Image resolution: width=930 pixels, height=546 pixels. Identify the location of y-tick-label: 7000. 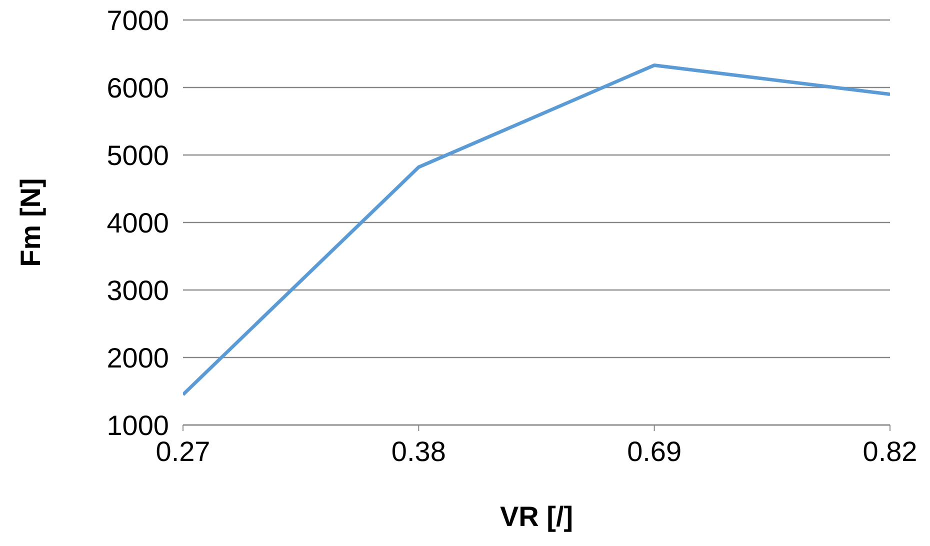
(137, 20).